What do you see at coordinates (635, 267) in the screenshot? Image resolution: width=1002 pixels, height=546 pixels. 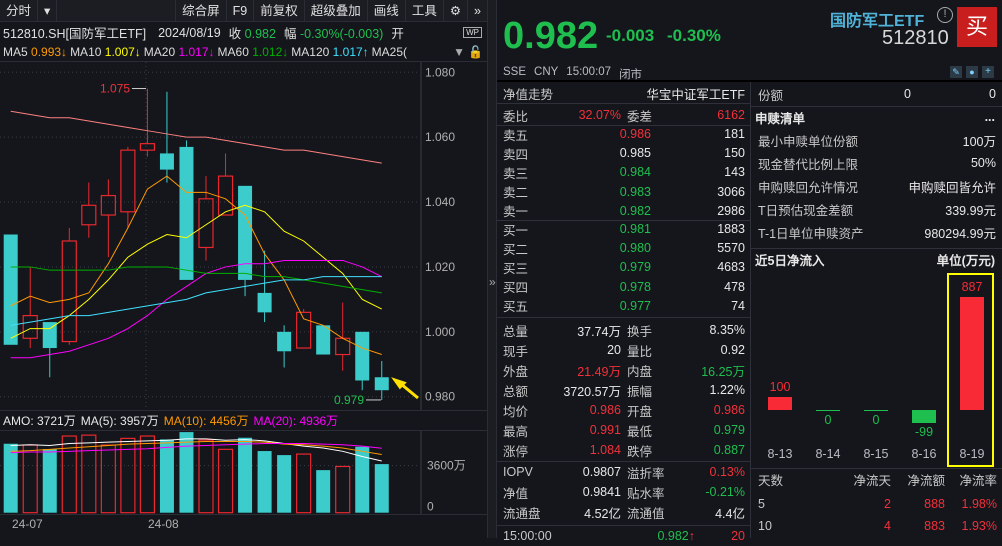 I see `level-price: 0.979` at bounding box center [635, 267].